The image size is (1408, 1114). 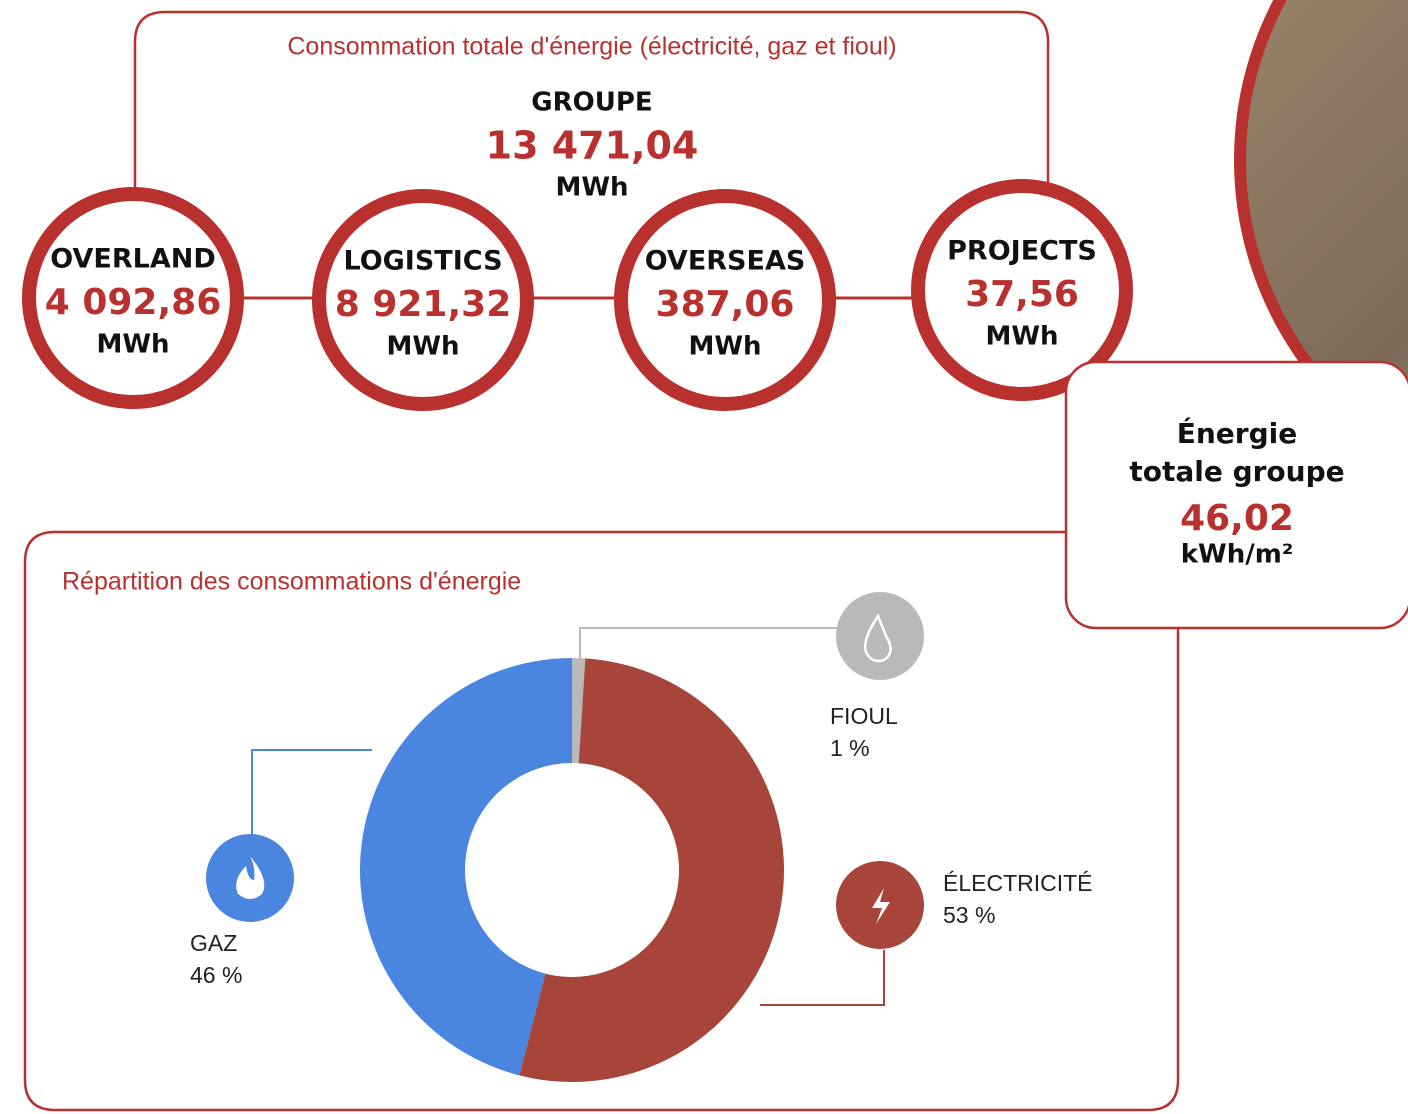 What do you see at coordinates (1022, 251) in the screenshot?
I see `entity-label: PROJECTS` at bounding box center [1022, 251].